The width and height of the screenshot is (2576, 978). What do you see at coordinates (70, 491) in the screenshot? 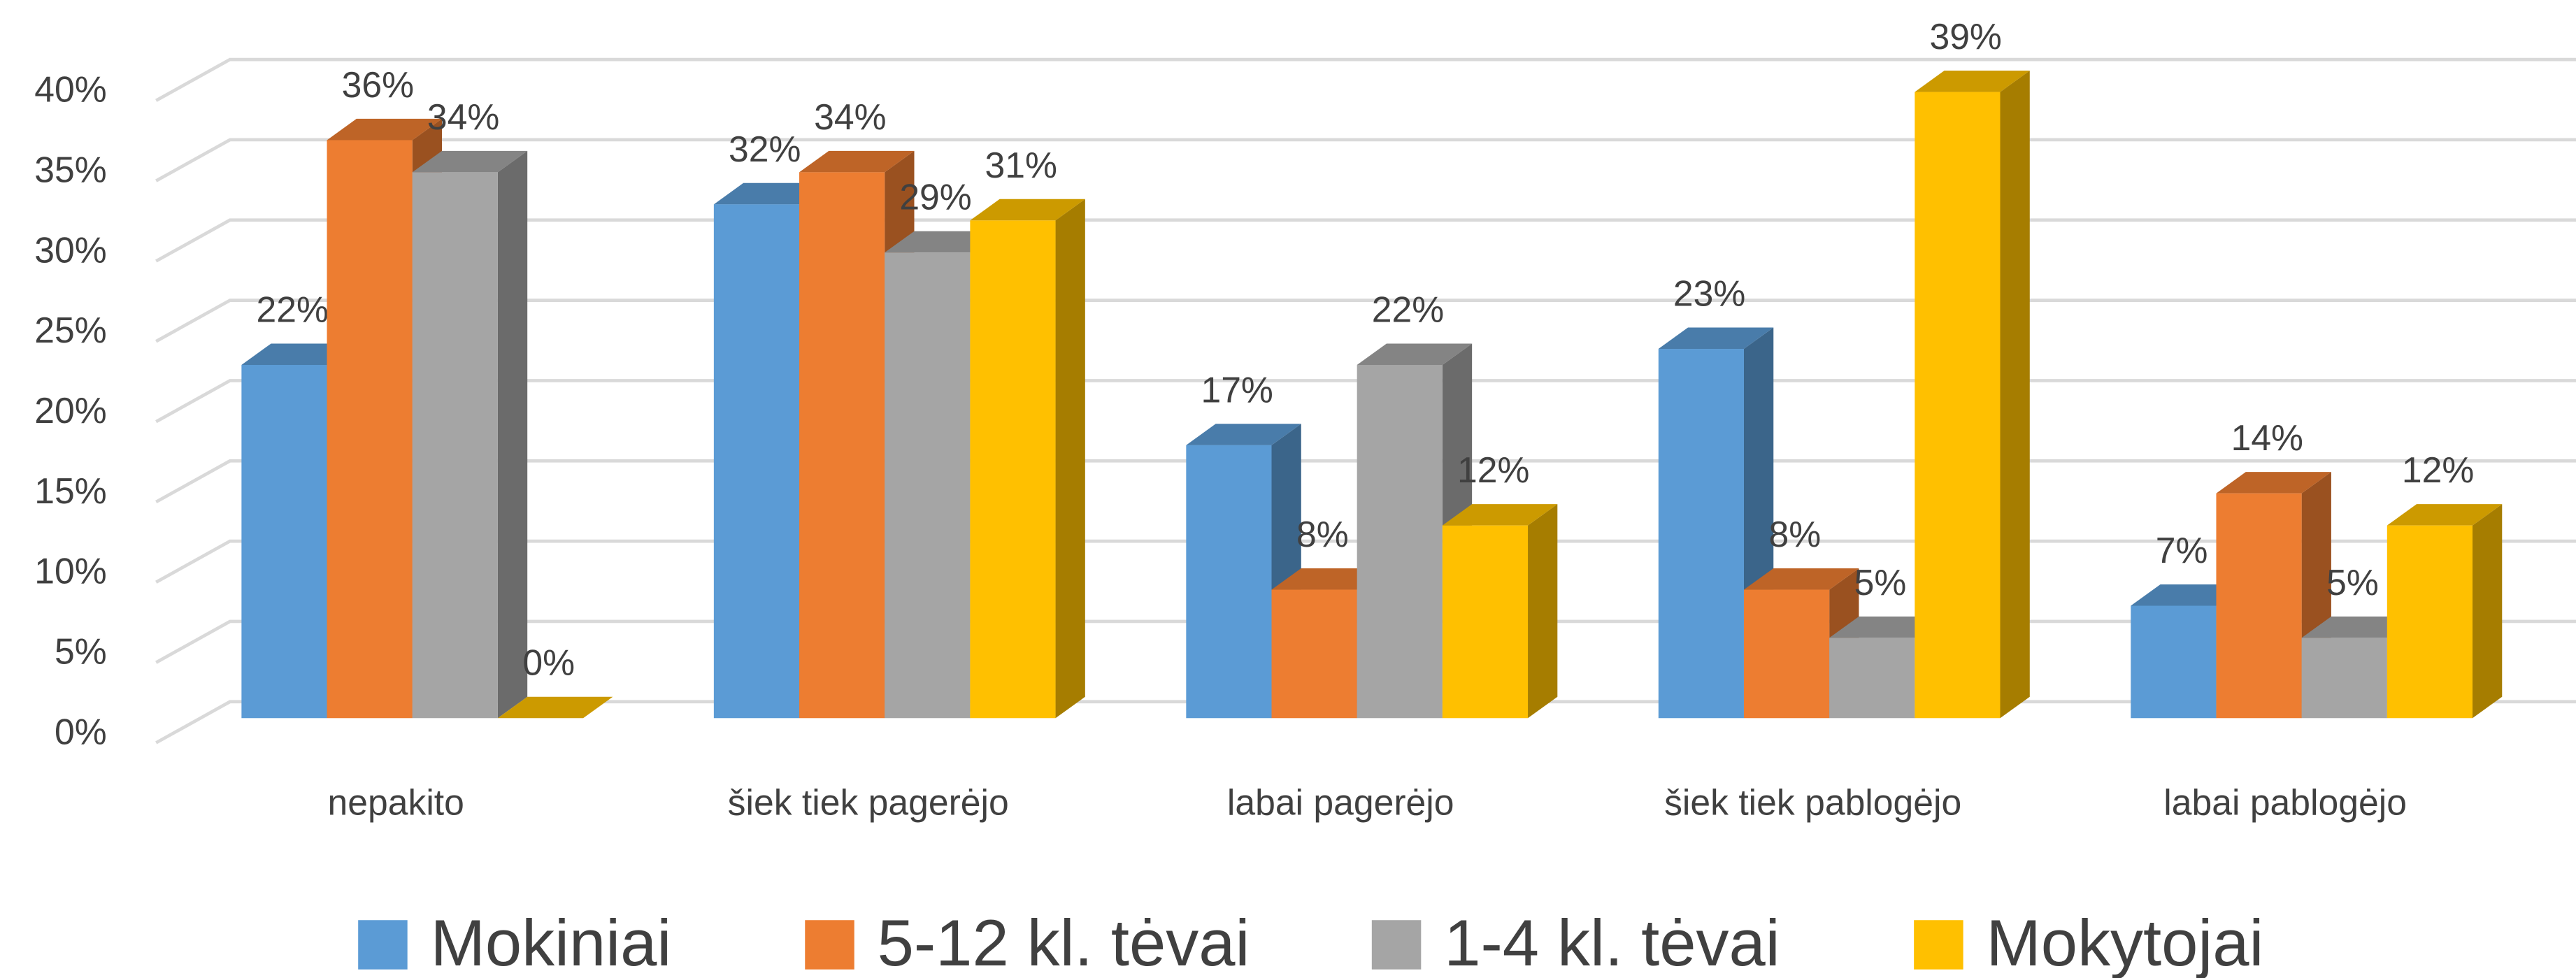
I see `y-tick-label: 15%` at bounding box center [70, 491].